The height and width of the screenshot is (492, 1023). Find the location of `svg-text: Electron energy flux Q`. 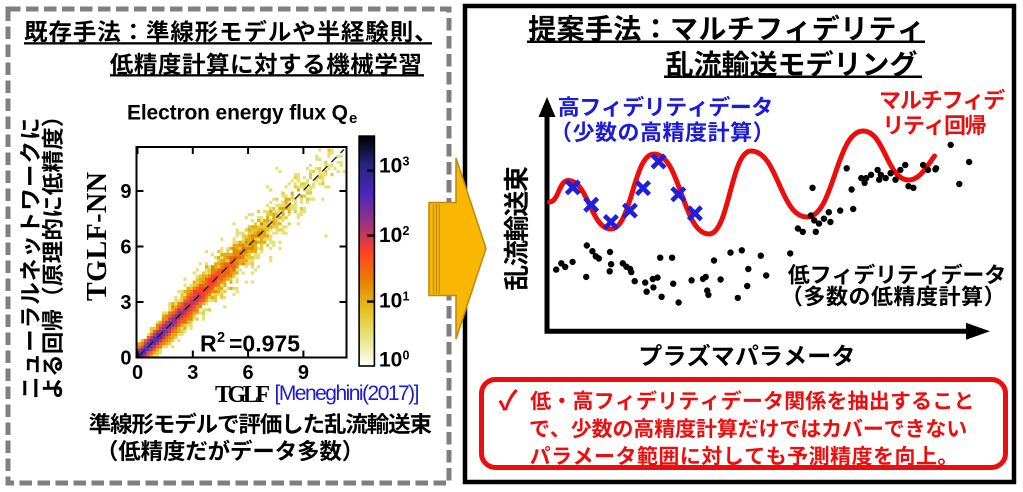

svg-text: Electron energy flux Q is located at coordinates (237, 113).